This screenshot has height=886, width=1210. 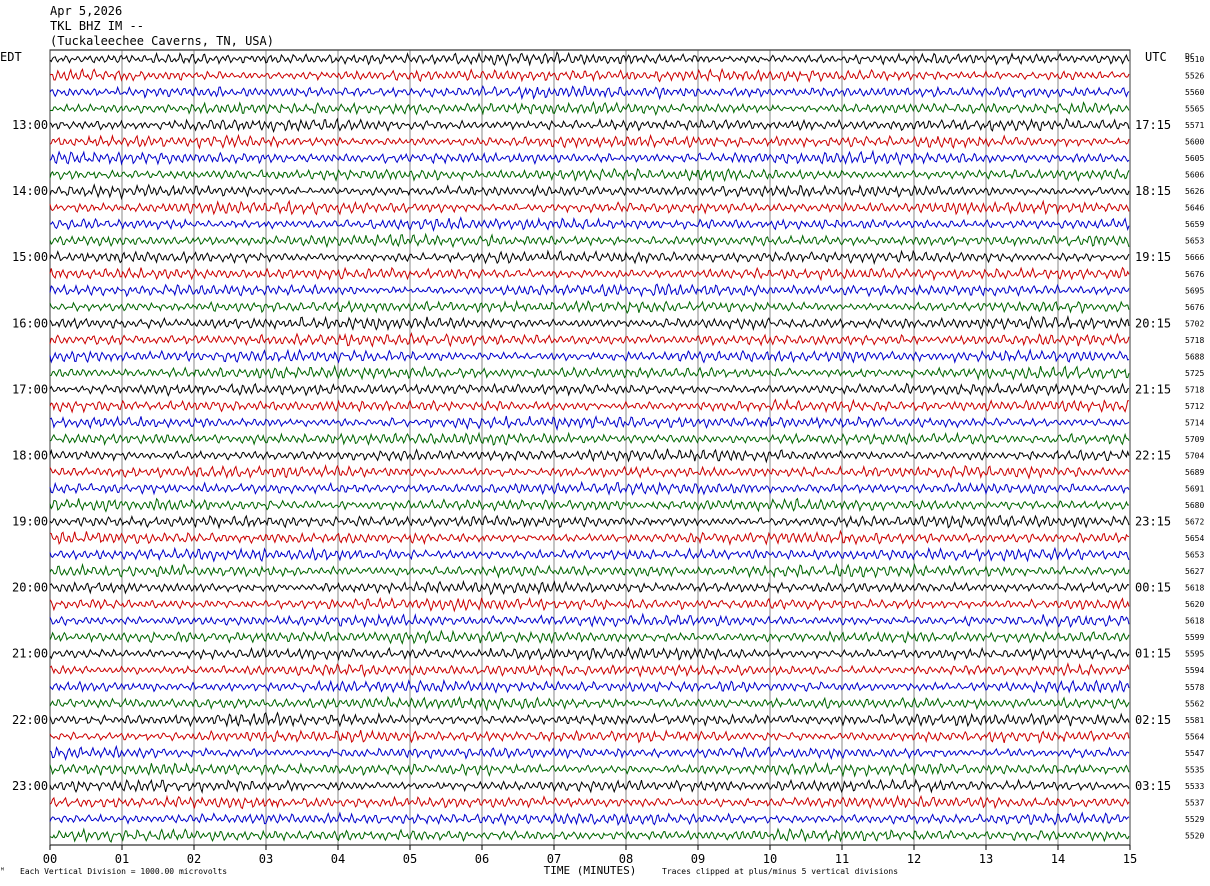 I want to click on dc-offset-value: 5714, so click(x=1194, y=422).